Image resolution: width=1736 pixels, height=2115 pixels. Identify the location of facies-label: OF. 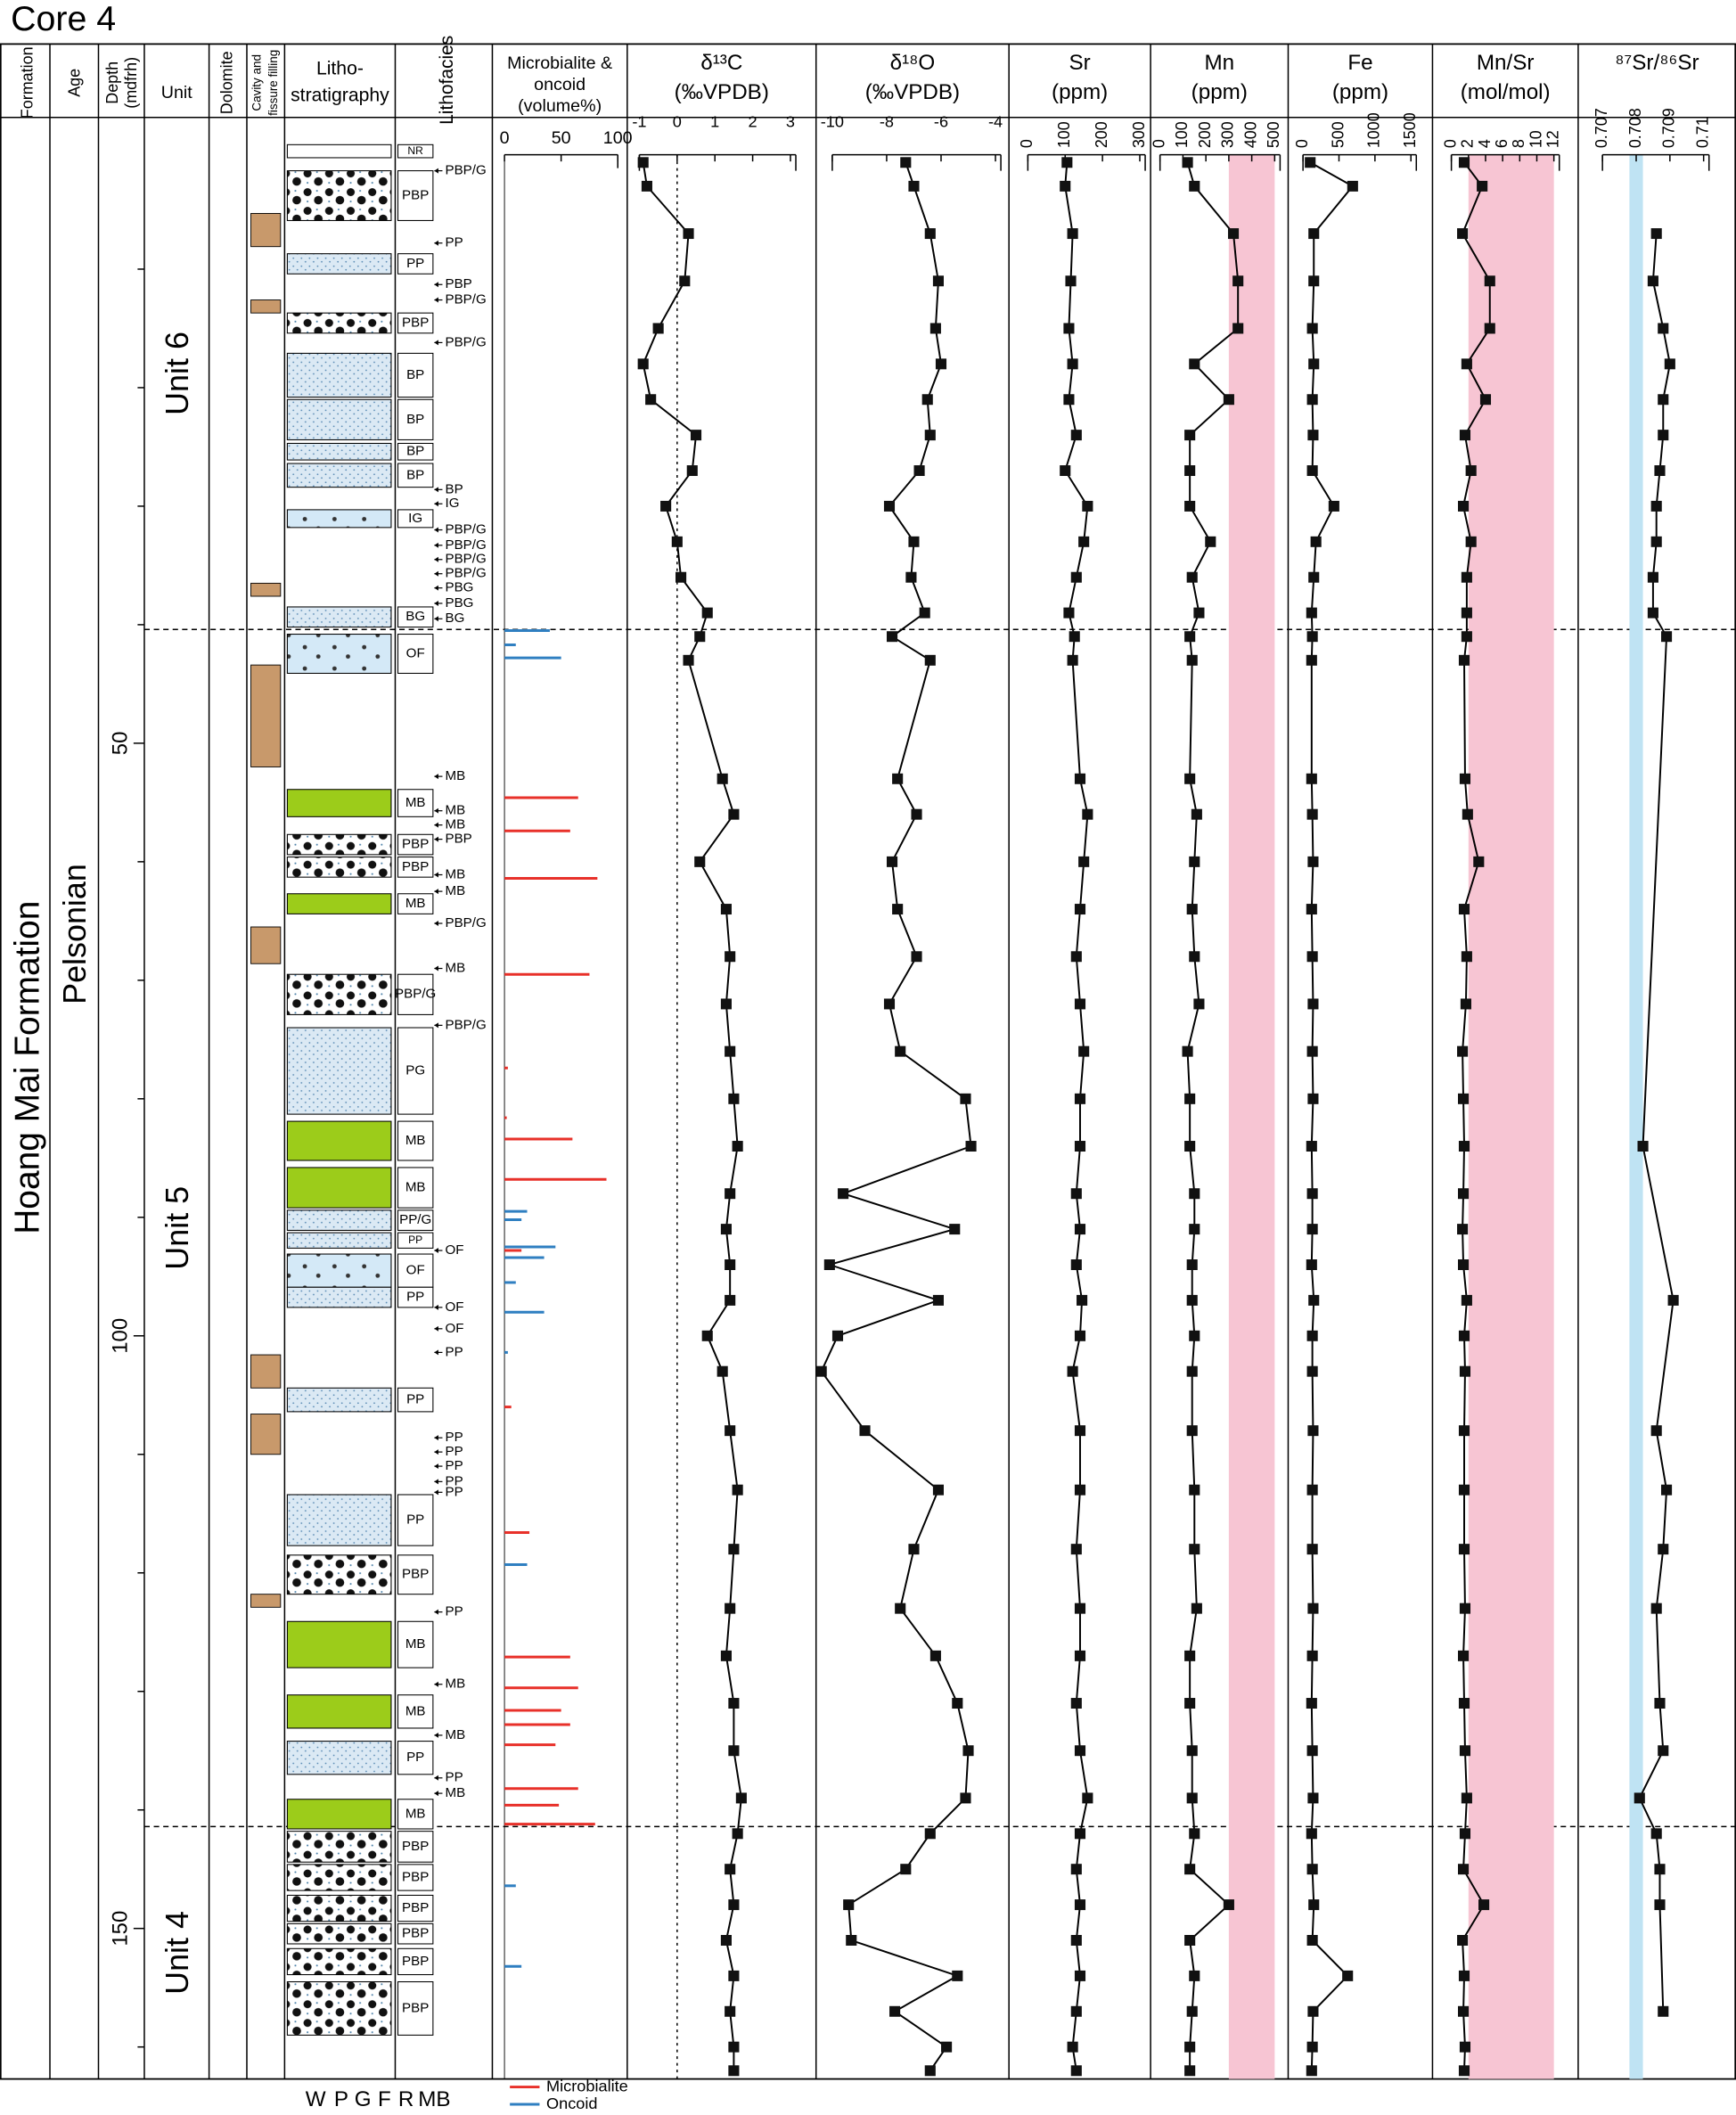
(416, 1270).